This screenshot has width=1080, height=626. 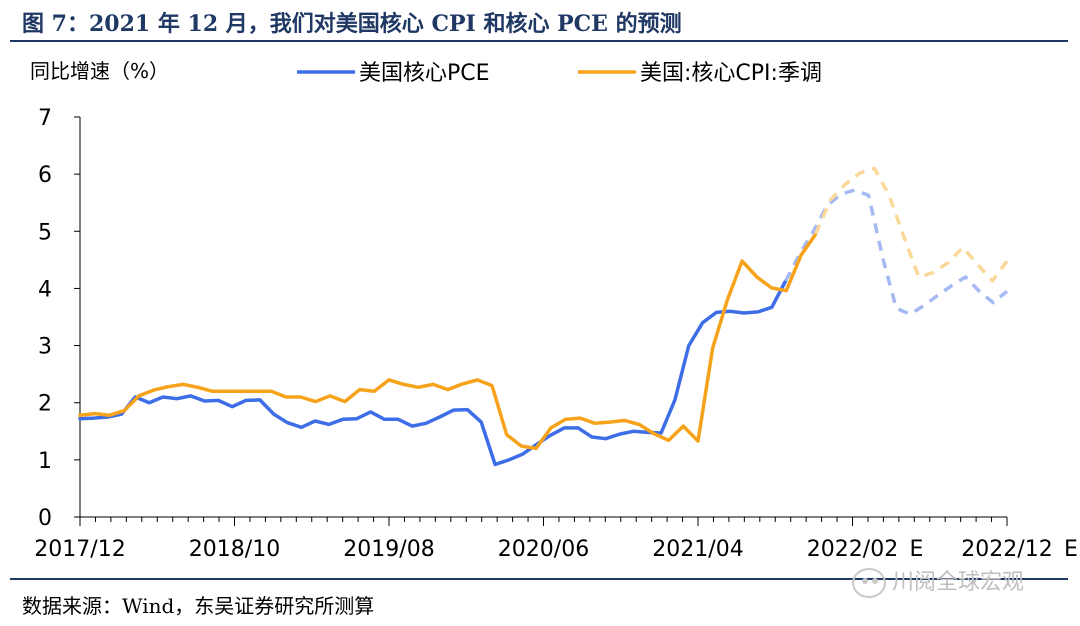 I want to click on footer-rule, so click(x=539, y=579).